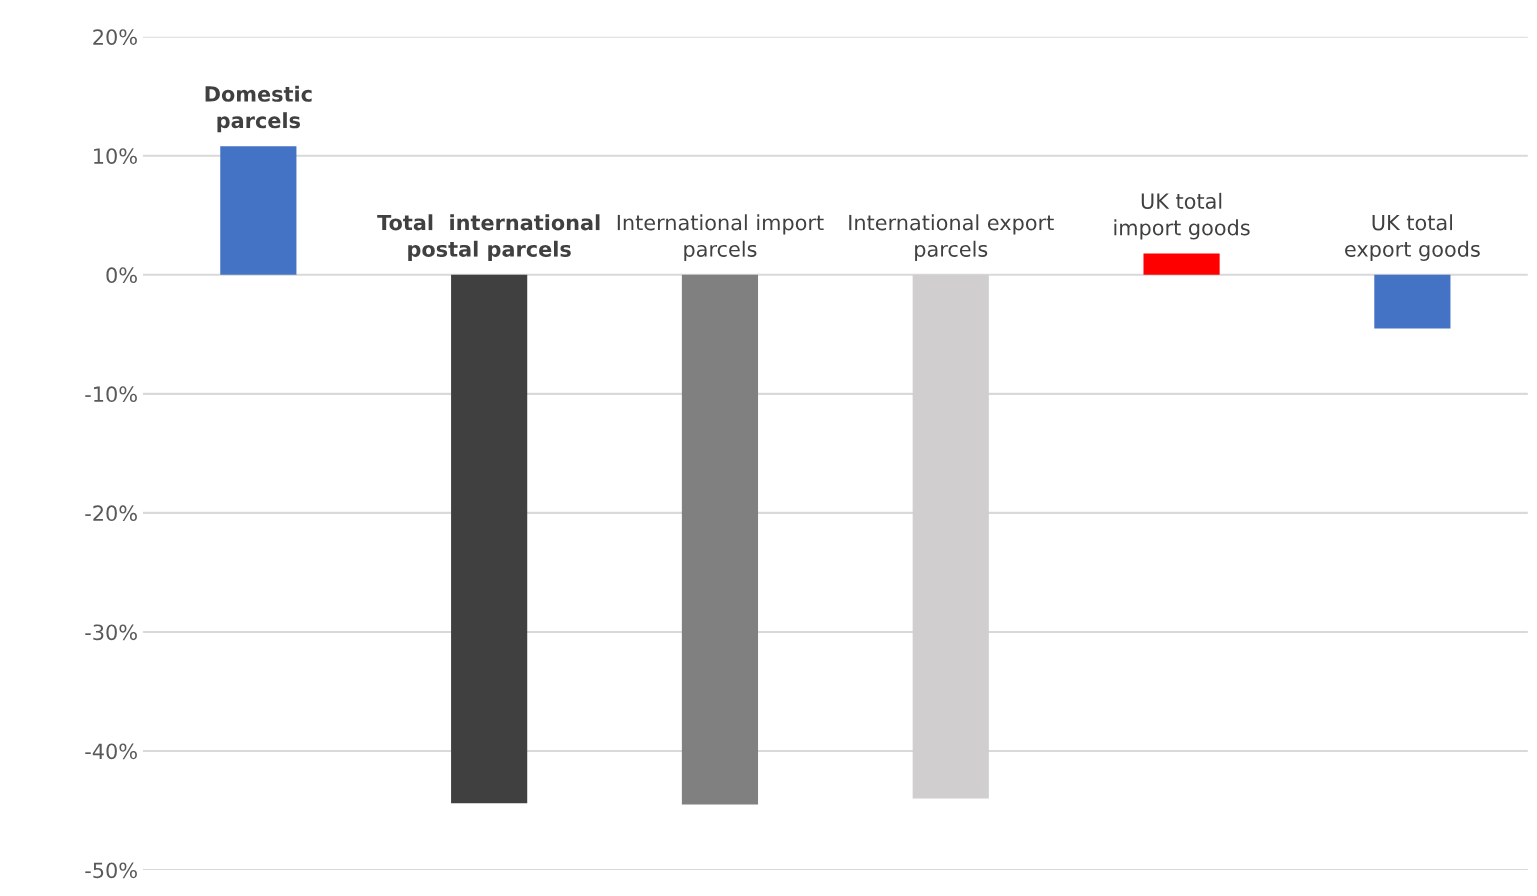 The image size is (1537, 896). Describe the element at coordinates (111, 513) in the screenshot. I see `y-tick-label: -20%` at that location.